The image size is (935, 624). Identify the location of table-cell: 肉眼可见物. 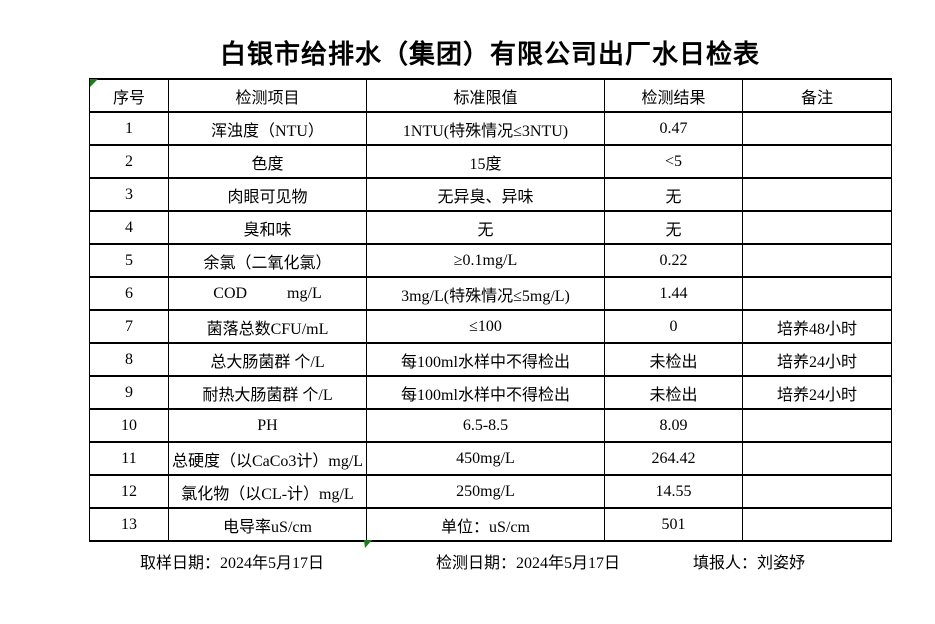
(267, 194).